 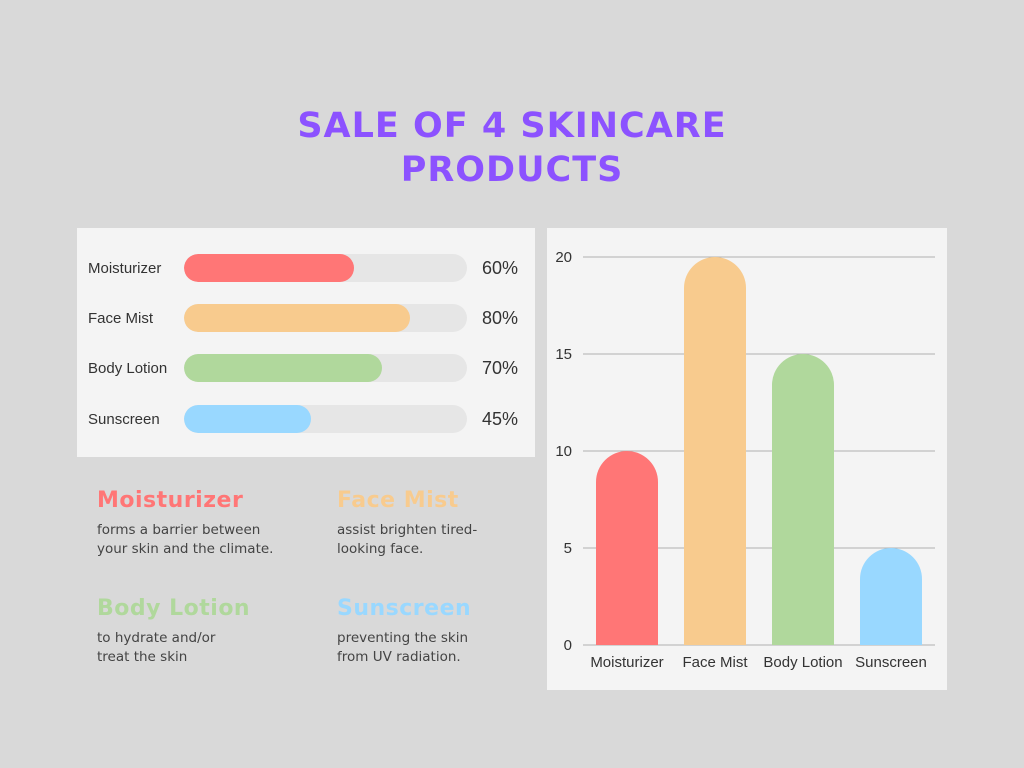 What do you see at coordinates (803, 499) in the screenshot?
I see `bar-body-lotion` at bounding box center [803, 499].